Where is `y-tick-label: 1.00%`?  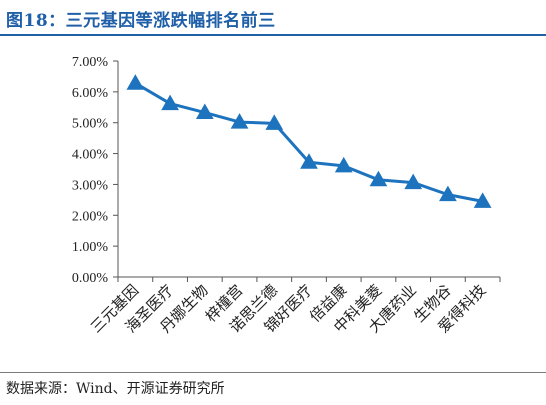
y-tick-label: 1.00% is located at coordinates (90, 247).